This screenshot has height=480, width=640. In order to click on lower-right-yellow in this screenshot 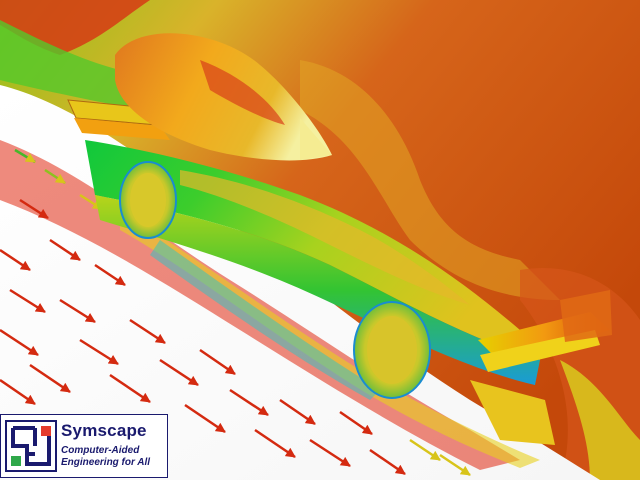, I will do `click(600, 420)`.